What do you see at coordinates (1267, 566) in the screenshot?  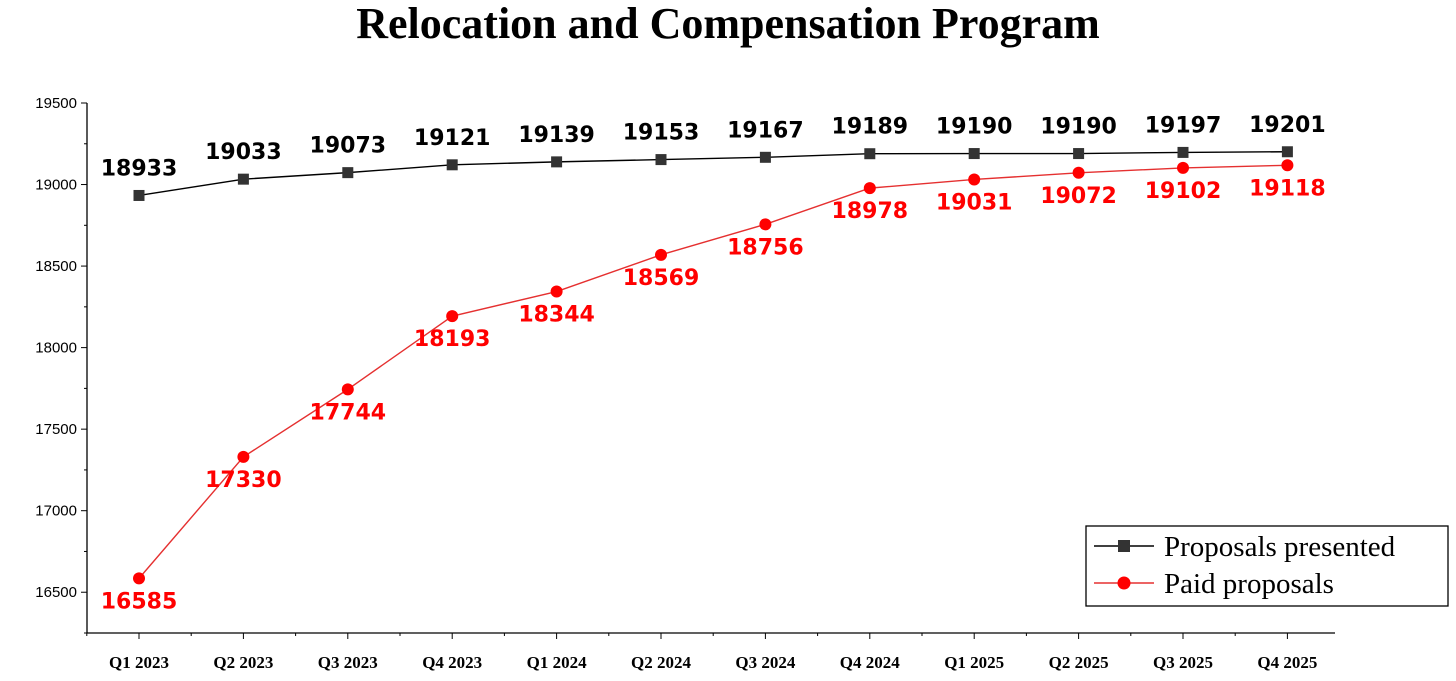 I see `legend-box` at bounding box center [1267, 566].